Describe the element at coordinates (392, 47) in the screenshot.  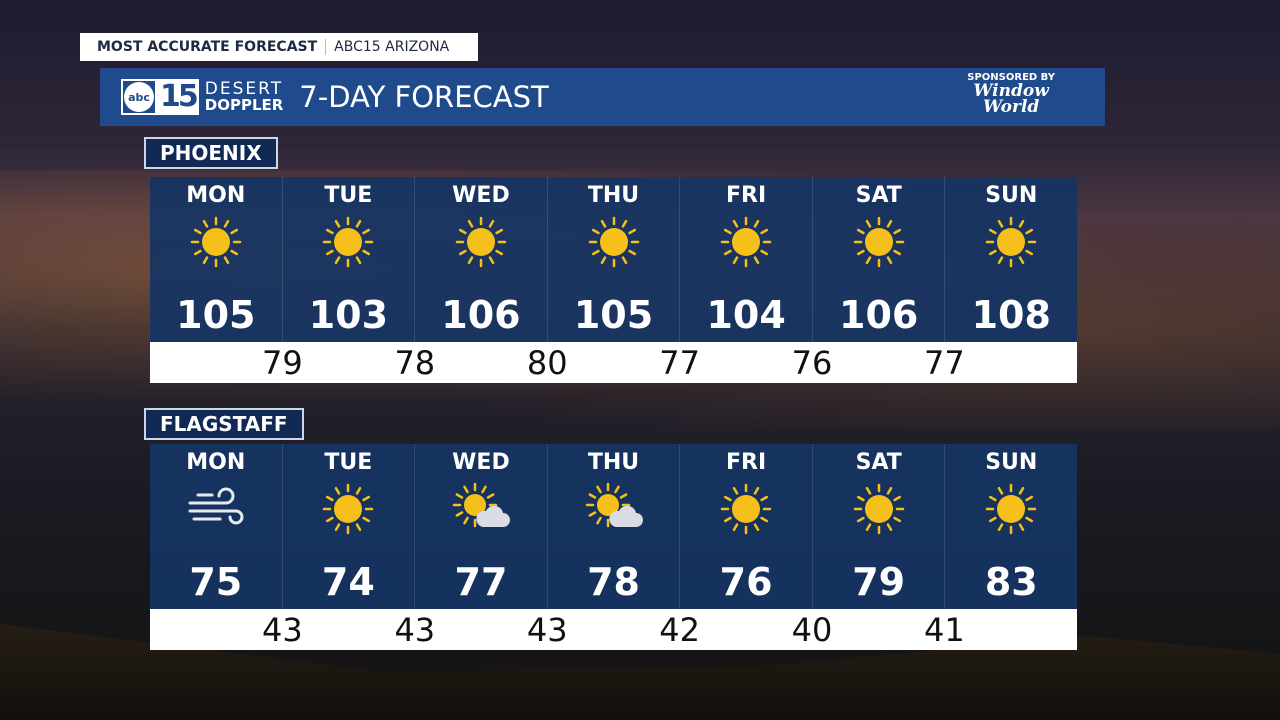
I see `tagline-secondary: ABC15 ARIZONA` at that location.